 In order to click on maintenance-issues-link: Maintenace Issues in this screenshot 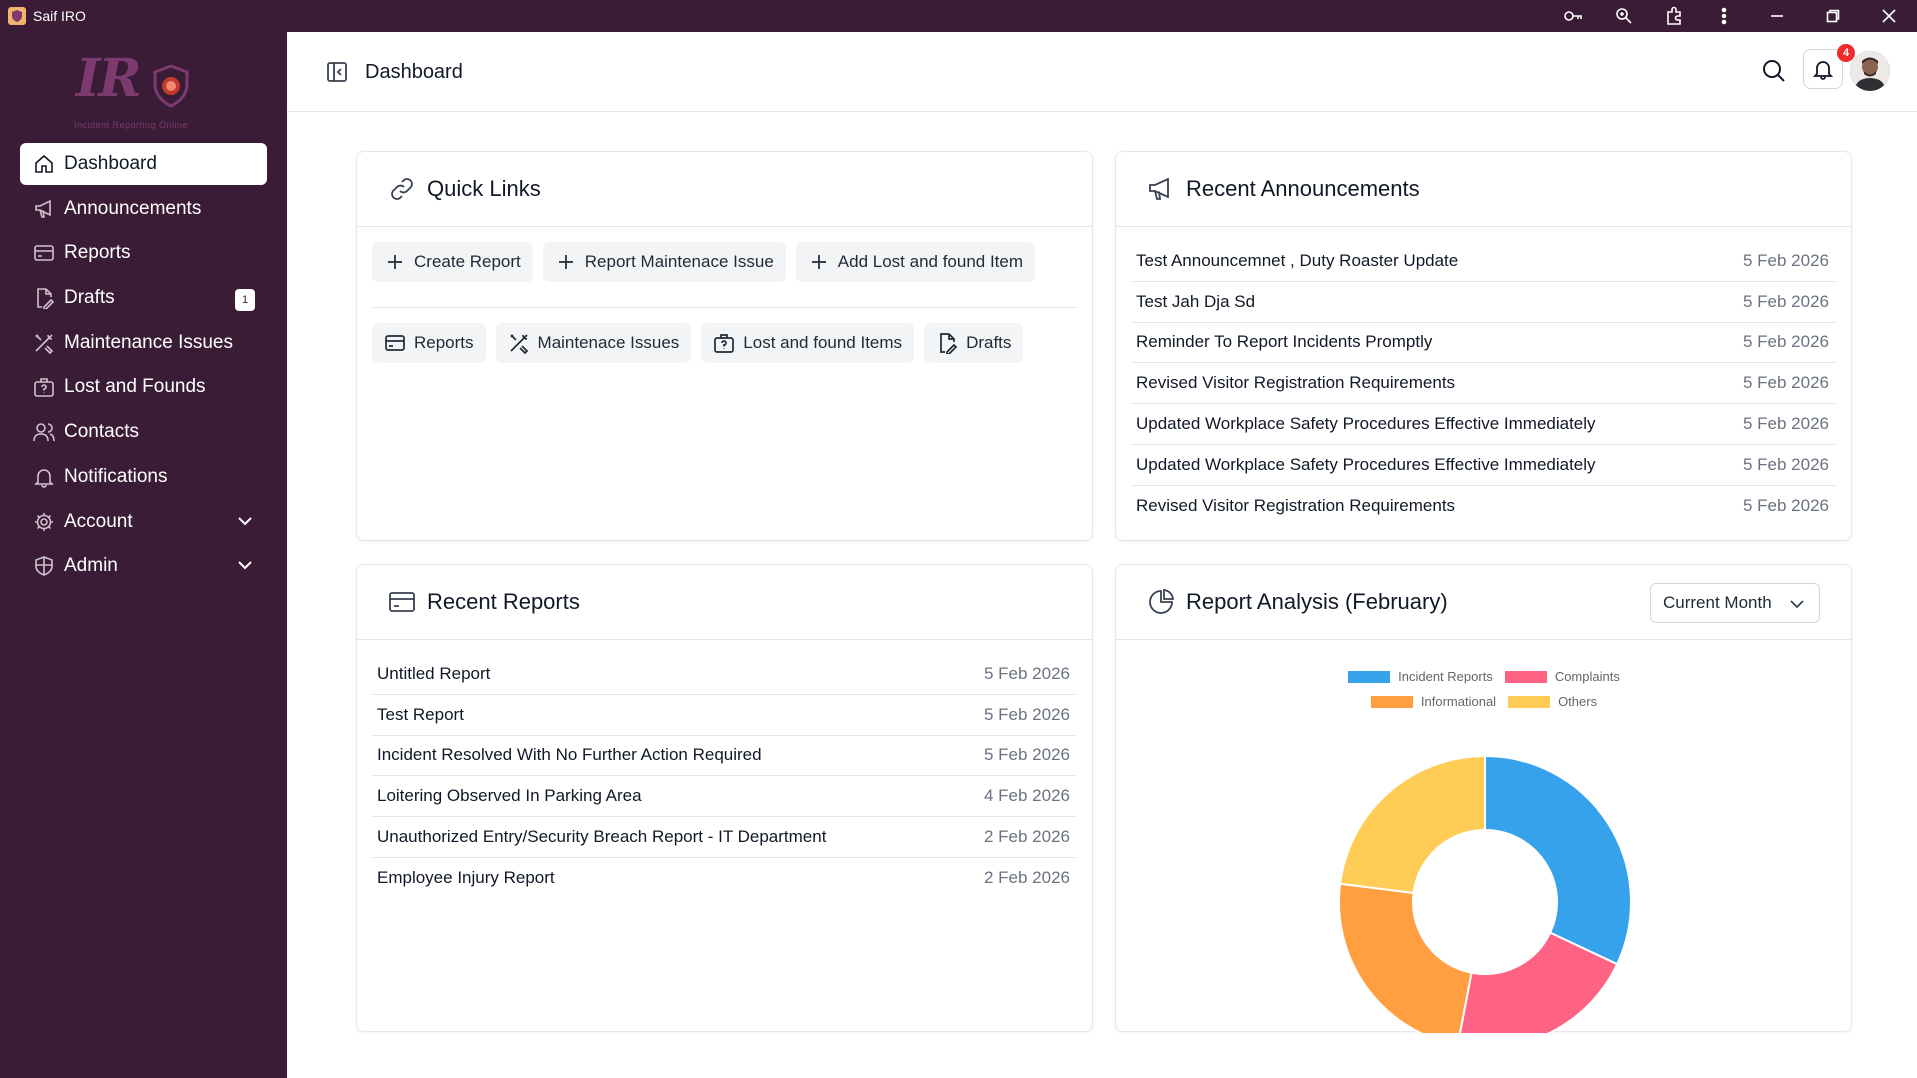, I will do `click(593, 343)`.